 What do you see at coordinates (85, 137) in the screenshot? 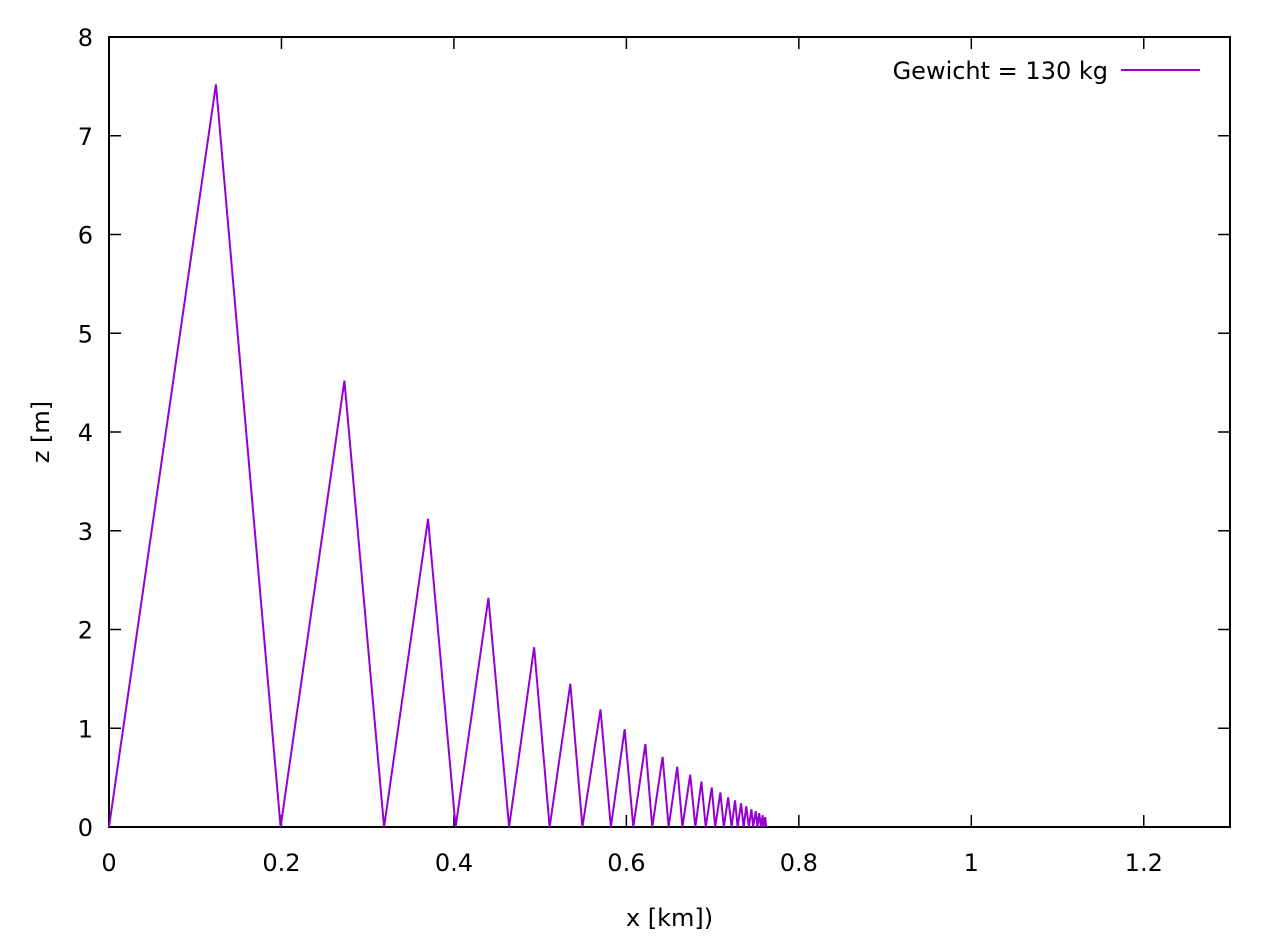
I see `y-tick-label: 7` at bounding box center [85, 137].